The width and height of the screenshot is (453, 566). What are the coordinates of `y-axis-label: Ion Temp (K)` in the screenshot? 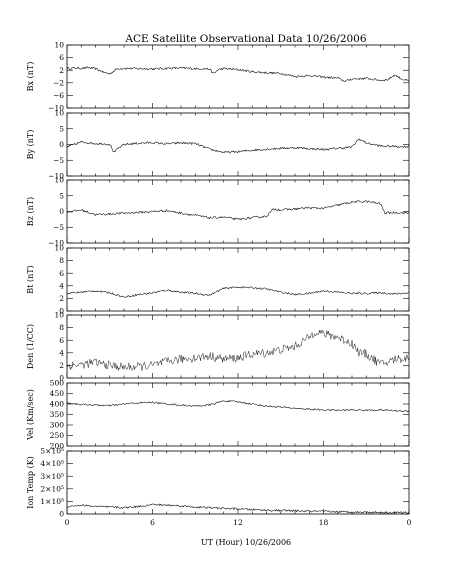 It's located at (30, 482).